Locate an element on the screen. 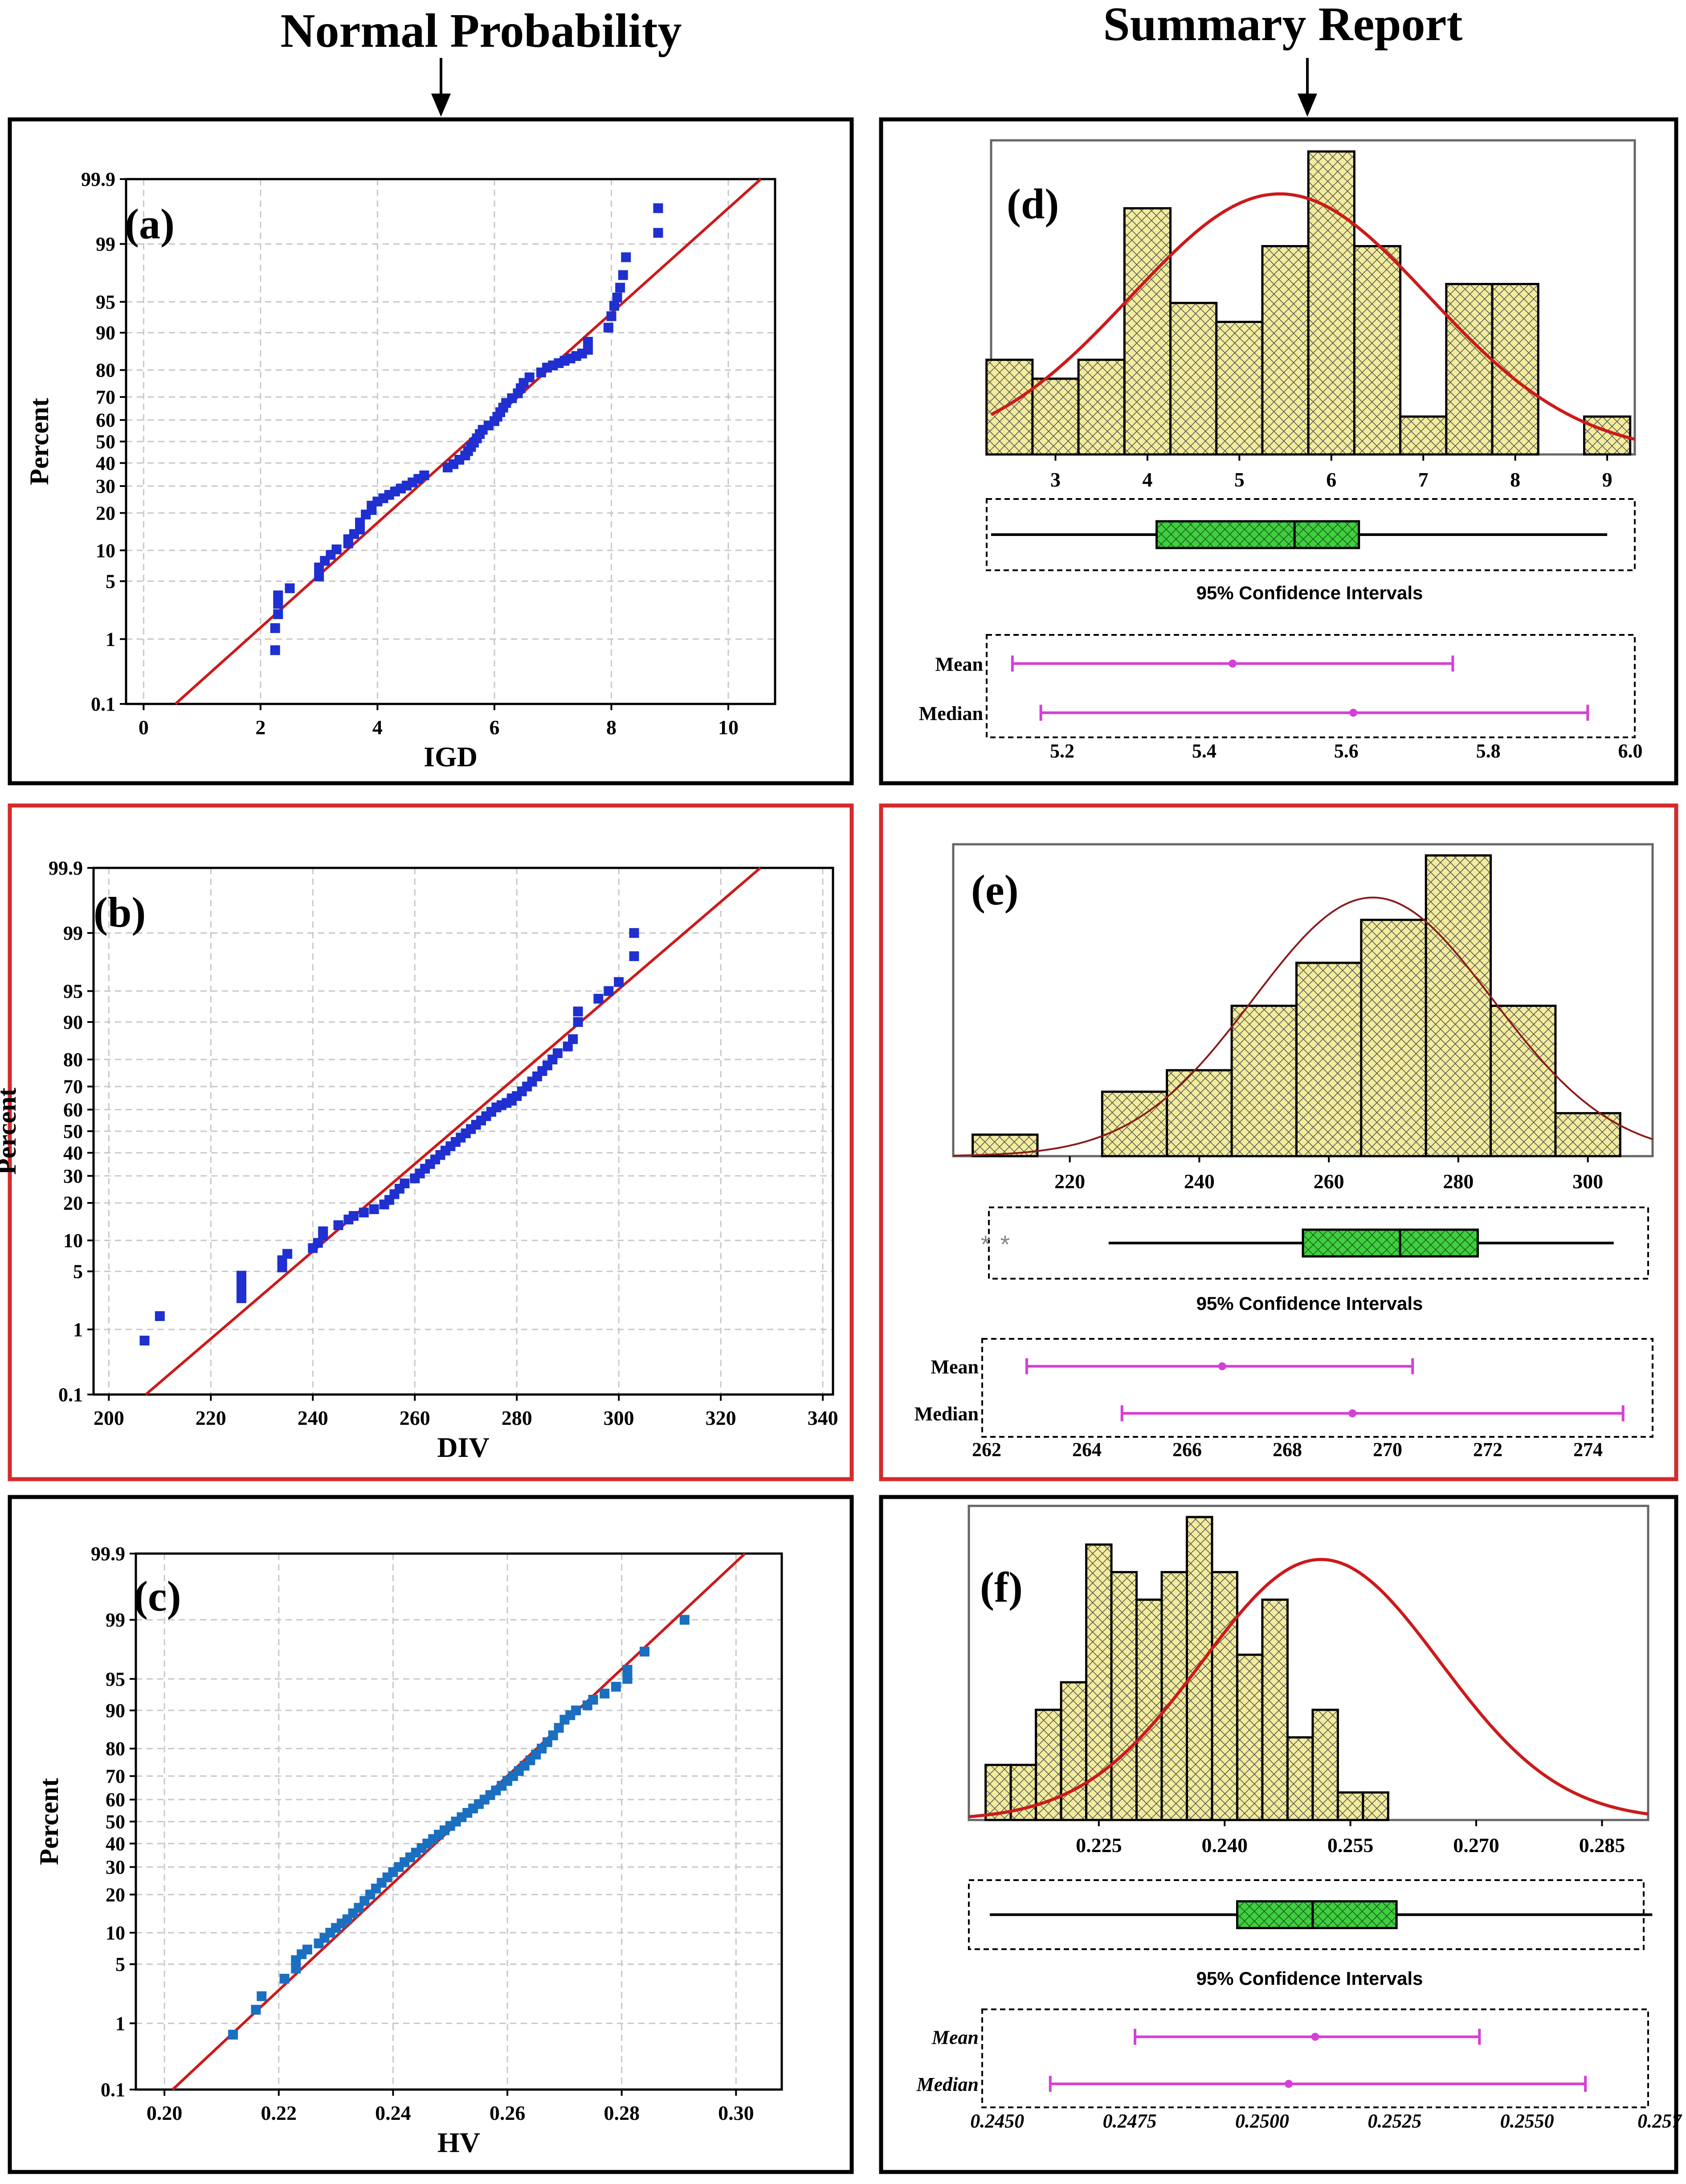  x-tick-label: 0.285 is located at coordinates (1602, 1846).